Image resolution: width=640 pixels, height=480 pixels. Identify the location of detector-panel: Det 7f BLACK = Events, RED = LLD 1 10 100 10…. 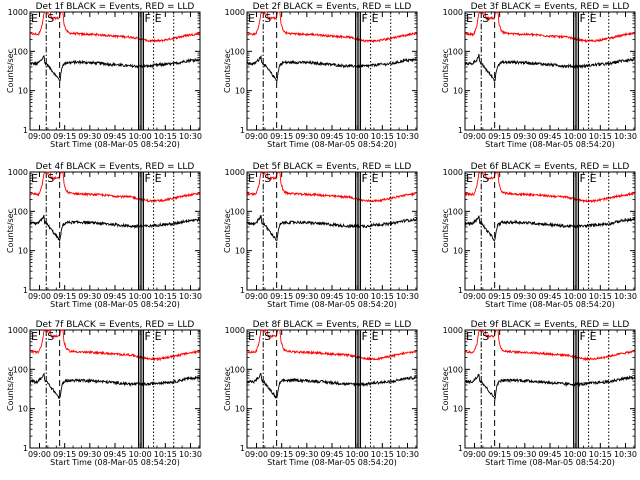
(104, 393).